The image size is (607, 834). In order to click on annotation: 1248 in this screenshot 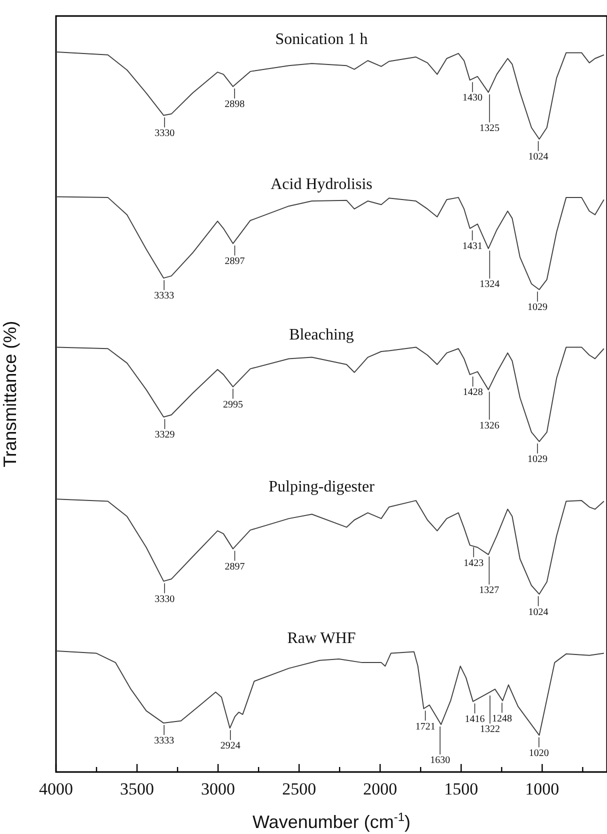, I will do `click(502, 718)`.